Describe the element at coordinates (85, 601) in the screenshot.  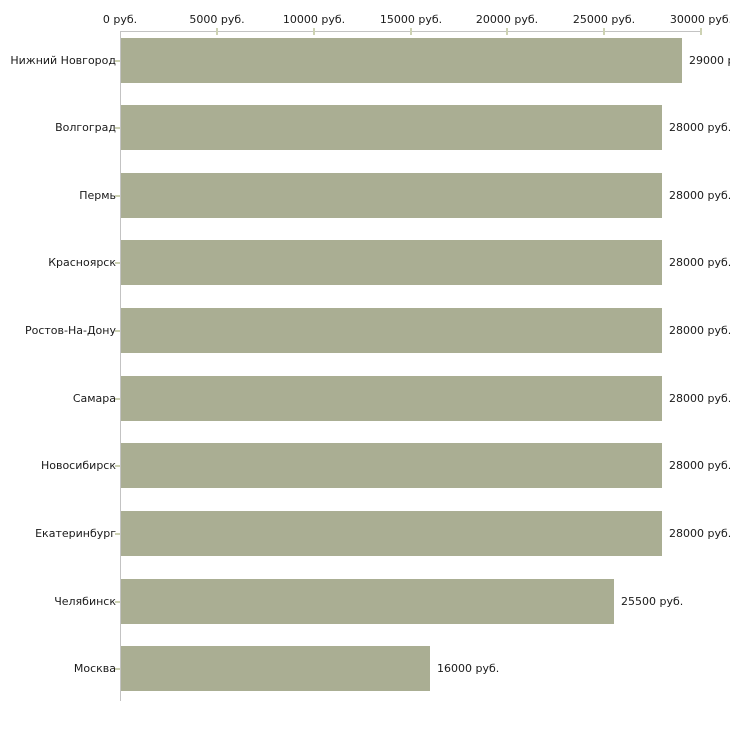
I see `category-label: Челябинск` at that location.